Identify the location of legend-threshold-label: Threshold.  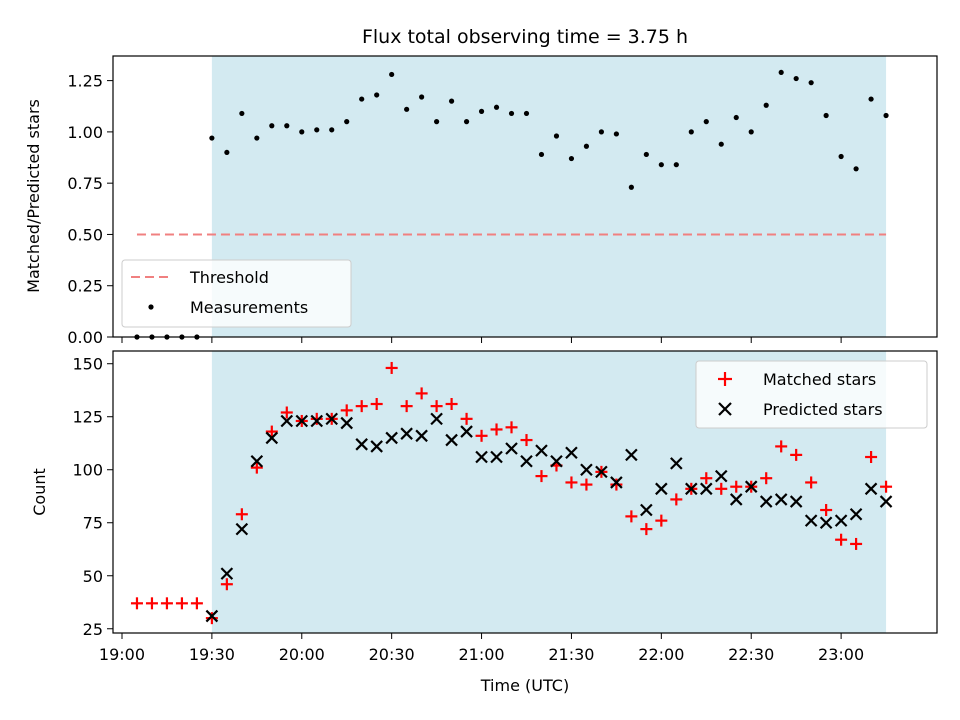
(229, 277).